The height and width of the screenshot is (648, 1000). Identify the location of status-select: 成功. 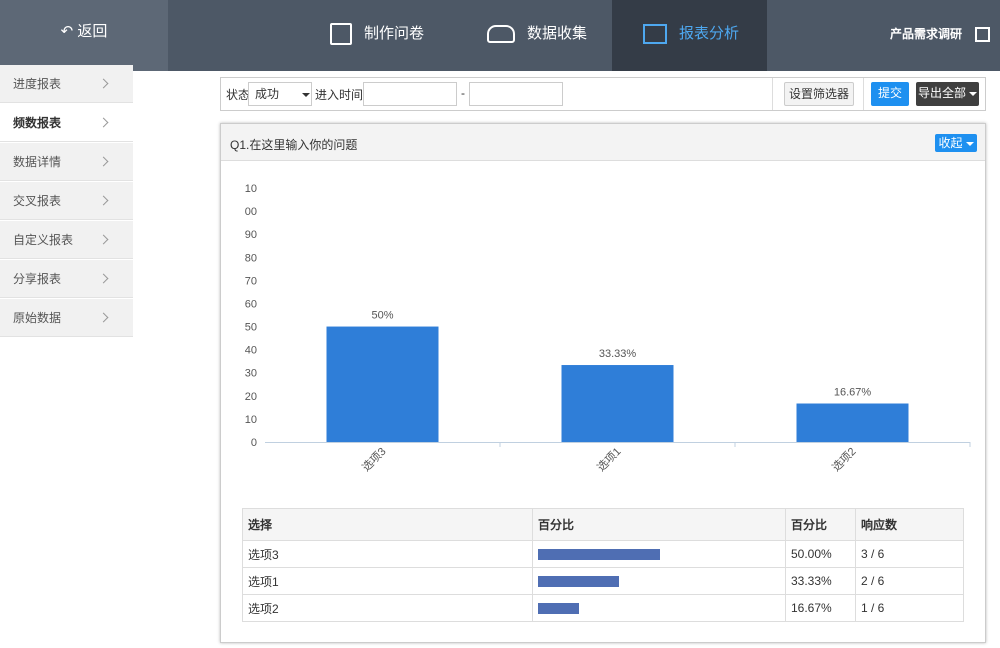
(280, 94).